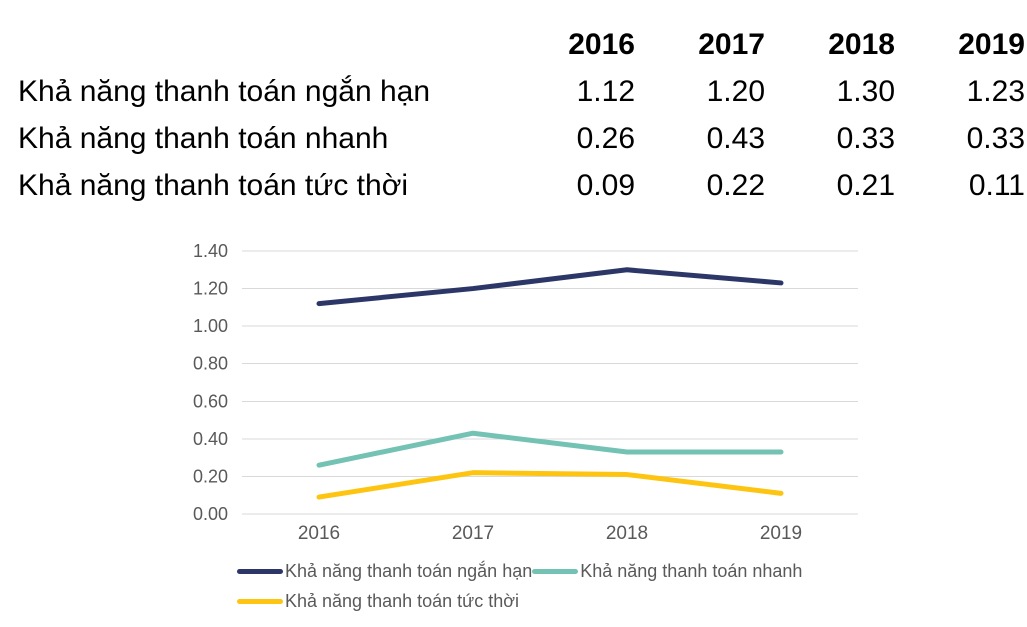 The width and height of the screenshot is (1027, 627). Describe the element at coordinates (861, 44) in the screenshot. I see `year-column-header: 2018` at that location.